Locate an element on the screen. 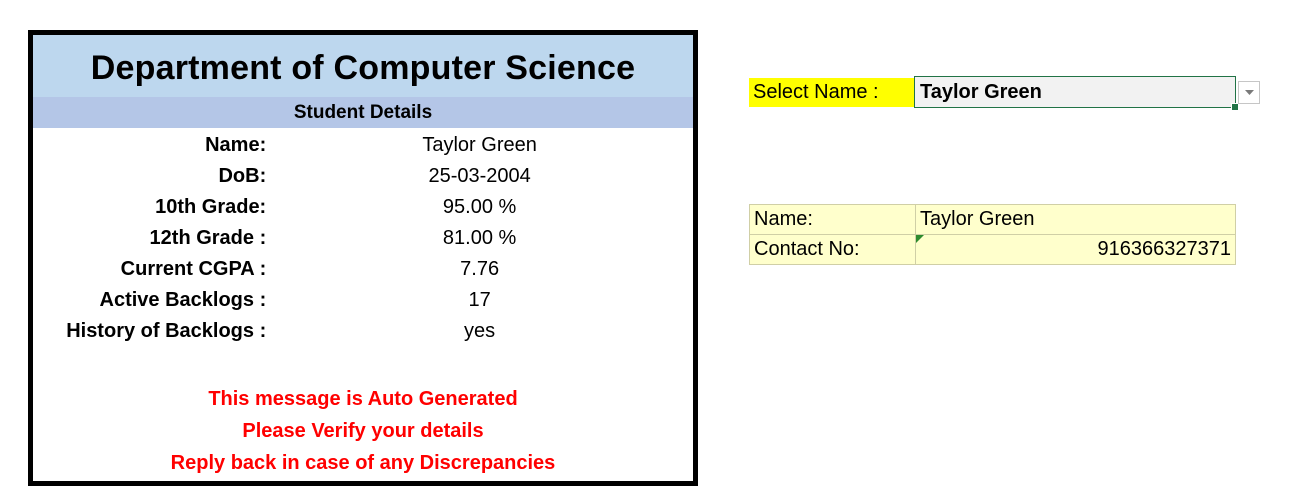 The height and width of the screenshot is (502, 1315). detail-row-name: Name: Taylor Green is located at coordinates (363, 145).